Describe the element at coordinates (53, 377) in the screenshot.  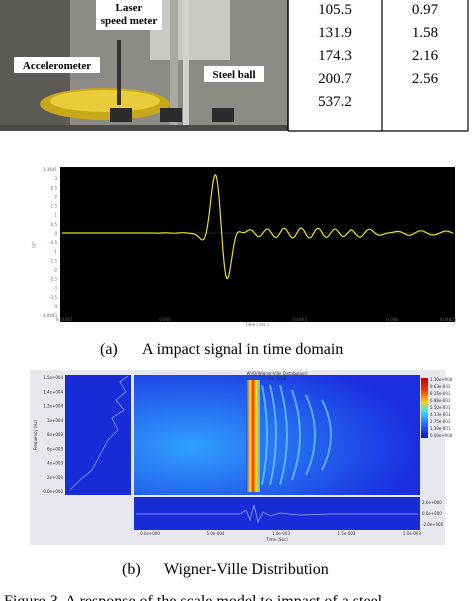
I see `y-tick-label: 1.5e+004` at that location.